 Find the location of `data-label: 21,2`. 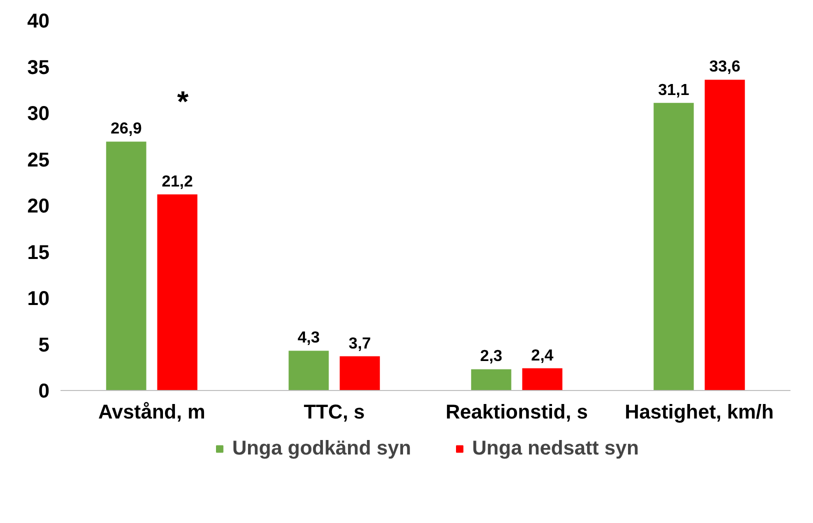

data-label: 21,2 is located at coordinates (177, 181).